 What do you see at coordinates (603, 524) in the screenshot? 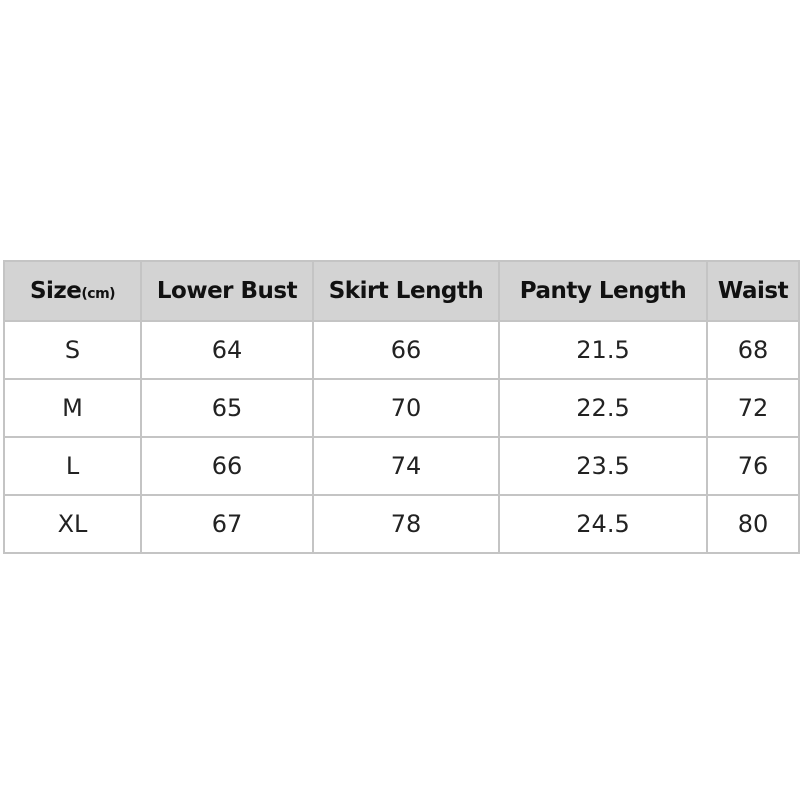
I see `cell-panty-length: 24.5` at bounding box center [603, 524].